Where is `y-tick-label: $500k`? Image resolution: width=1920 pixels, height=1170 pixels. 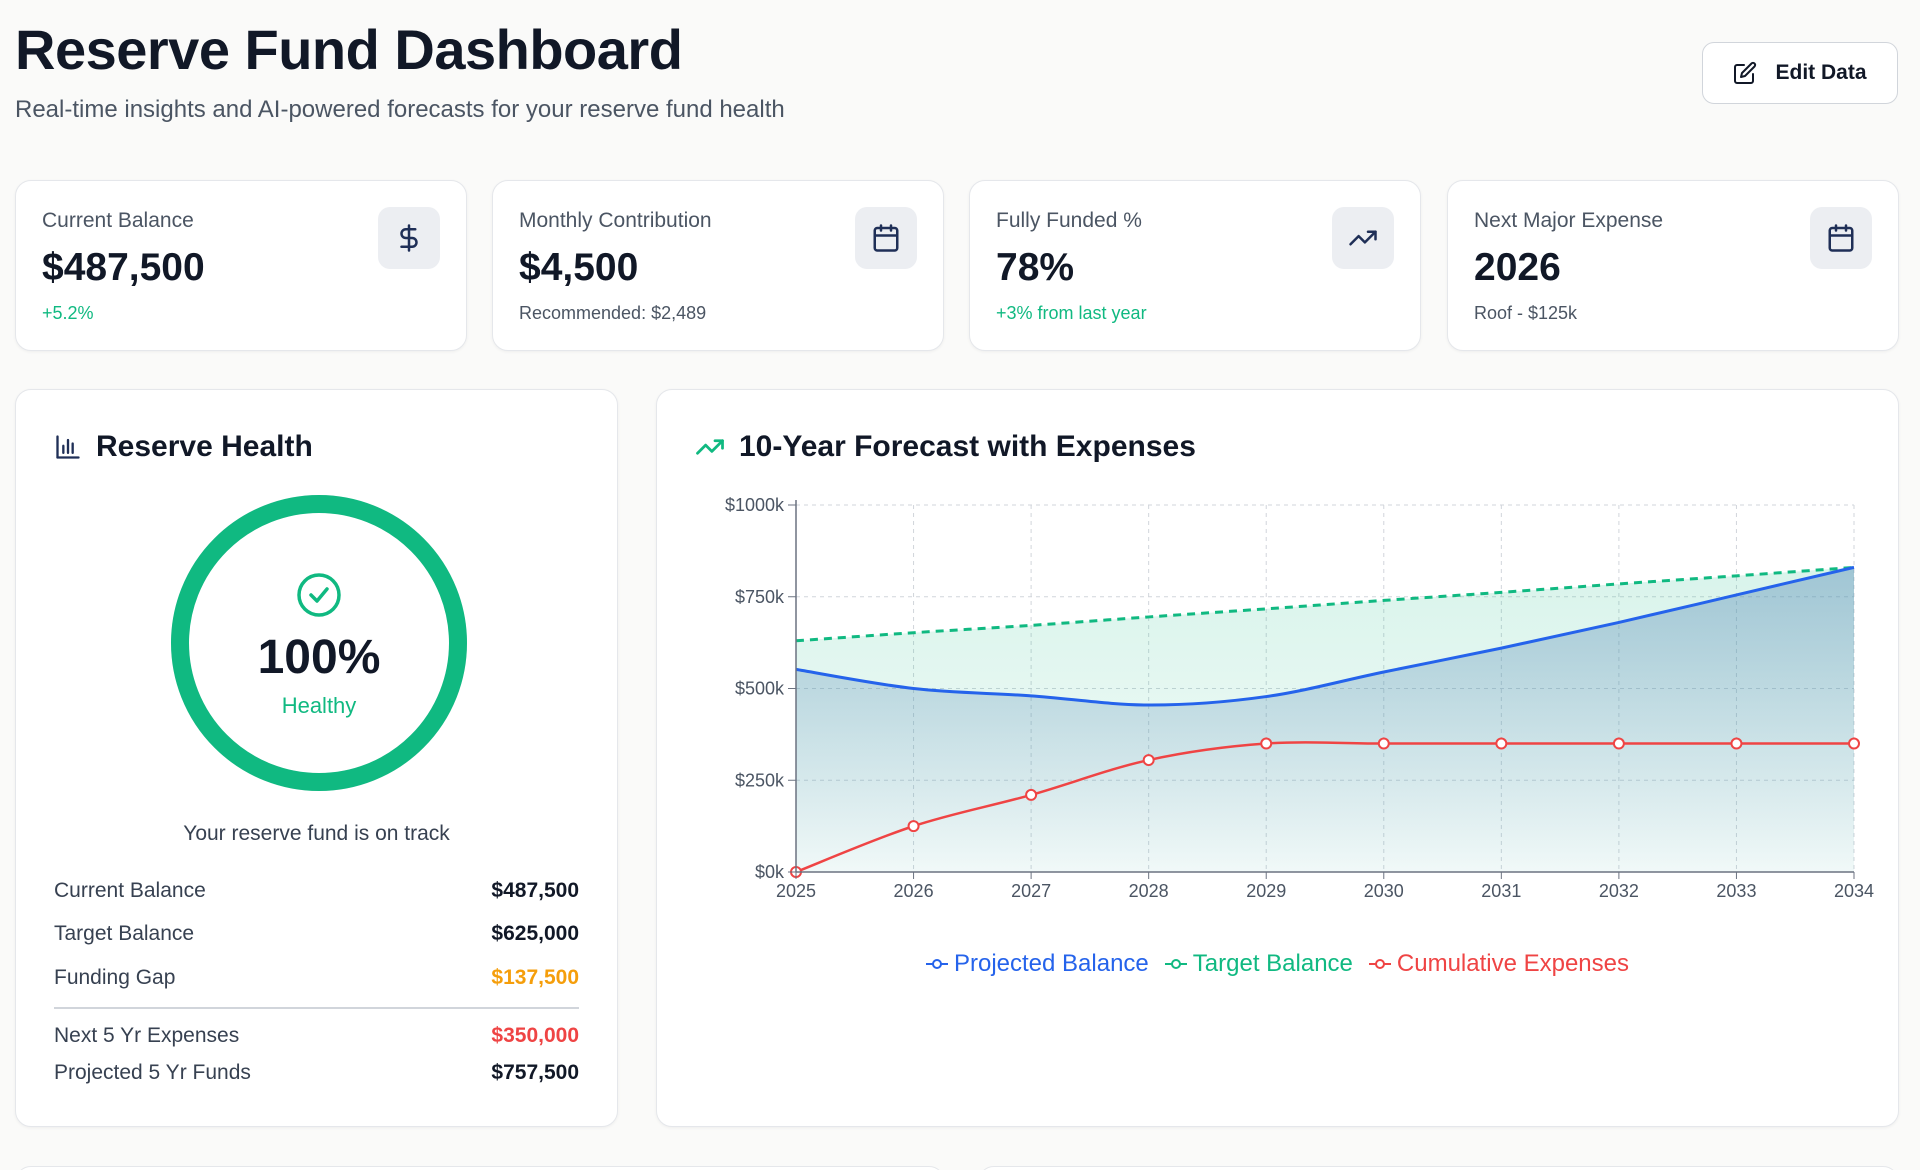
y-tick-label: $500k is located at coordinates (760, 689).